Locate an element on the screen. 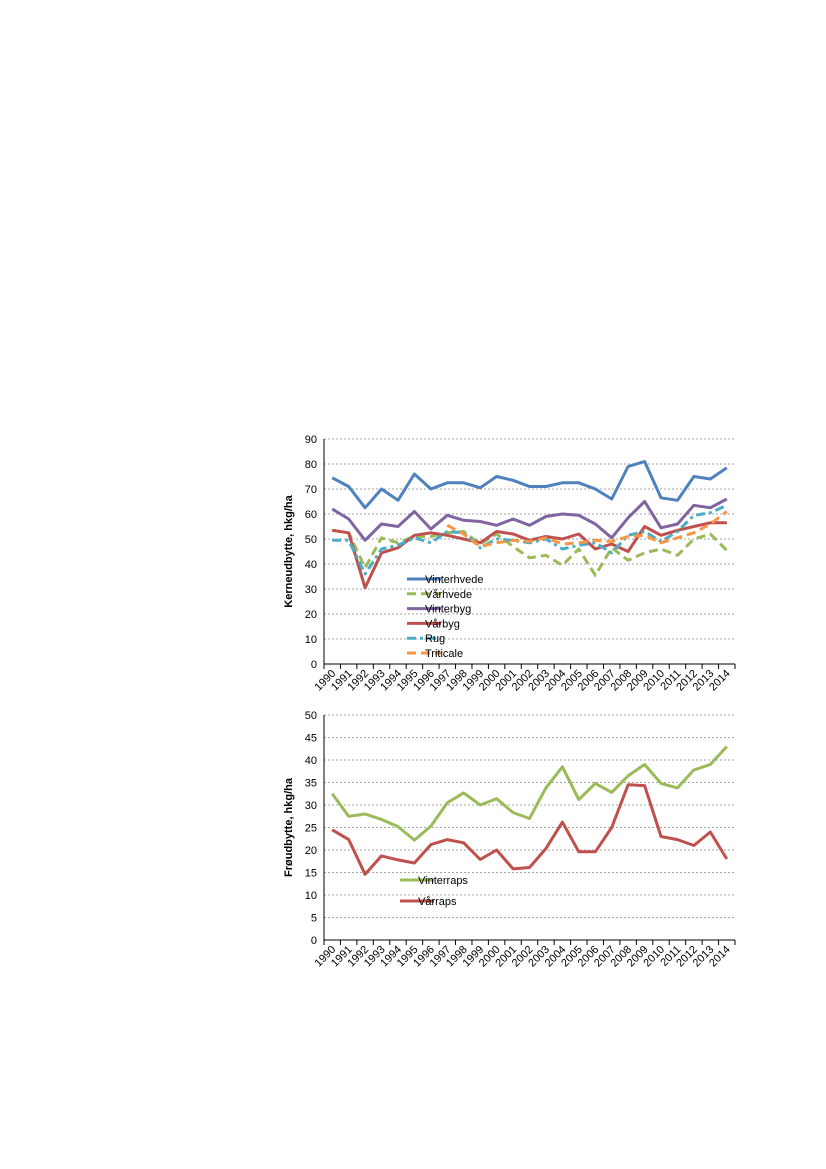 This screenshot has width=826, height=1169. y-tick-label: 45 is located at coordinates (311, 739).